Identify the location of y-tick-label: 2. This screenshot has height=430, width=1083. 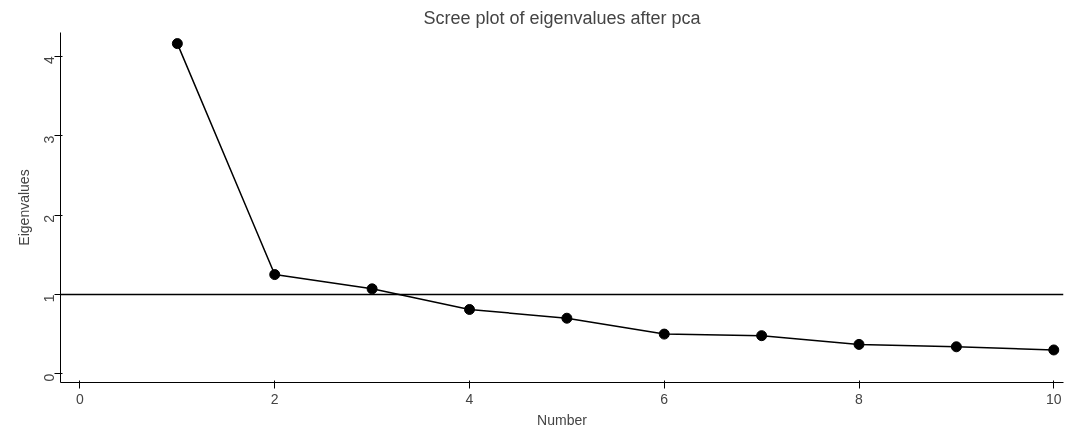
(49, 218).